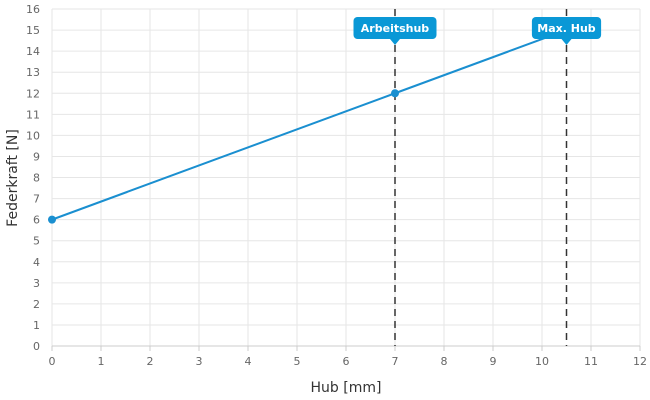  I want to click on y-tick-label: 5, so click(36, 241).